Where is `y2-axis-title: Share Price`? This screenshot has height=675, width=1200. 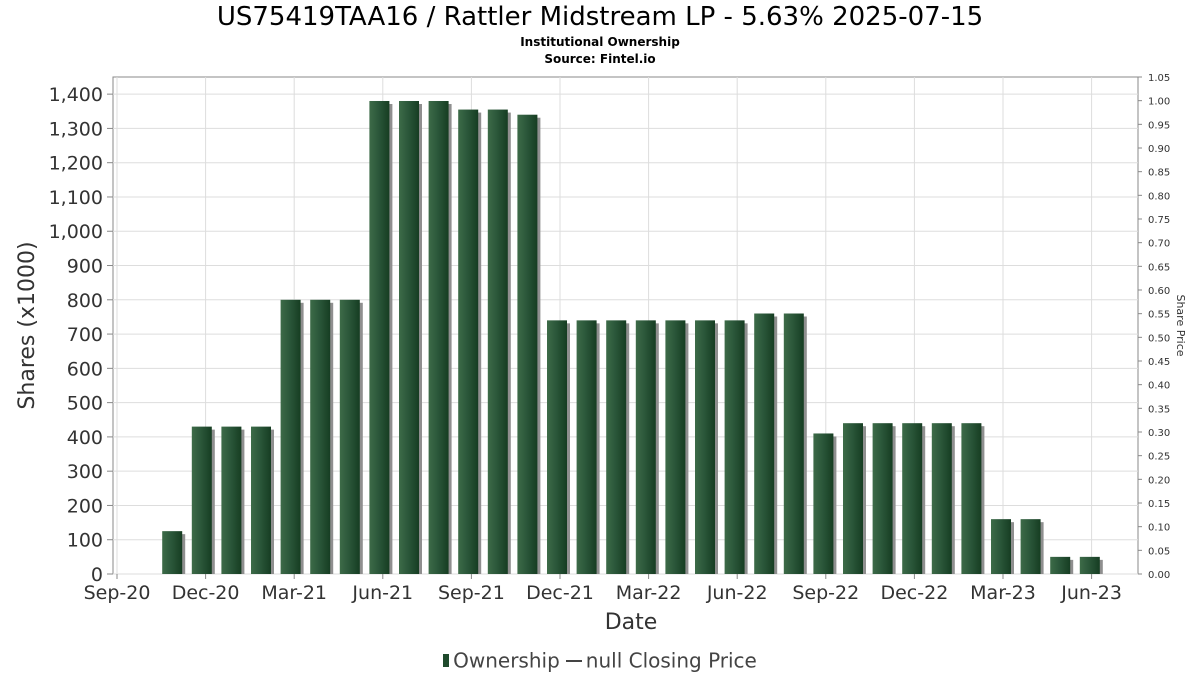 y2-axis-title: Share Price is located at coordinates (1180, 325).